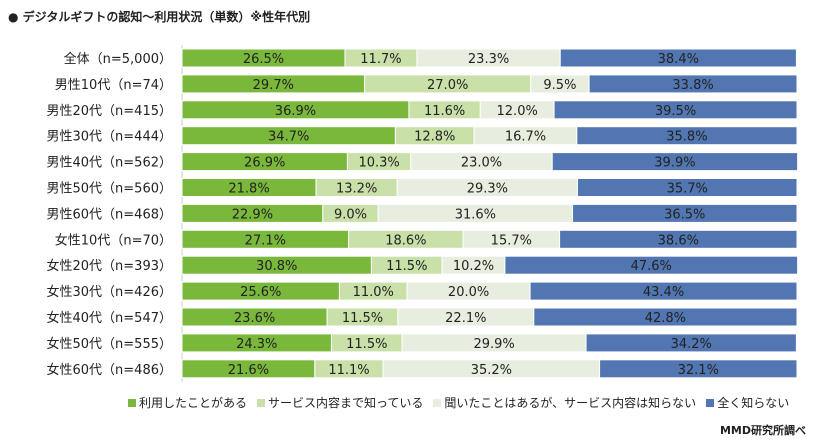  I want to click on data-label: 15.7%, so click(511, 240).